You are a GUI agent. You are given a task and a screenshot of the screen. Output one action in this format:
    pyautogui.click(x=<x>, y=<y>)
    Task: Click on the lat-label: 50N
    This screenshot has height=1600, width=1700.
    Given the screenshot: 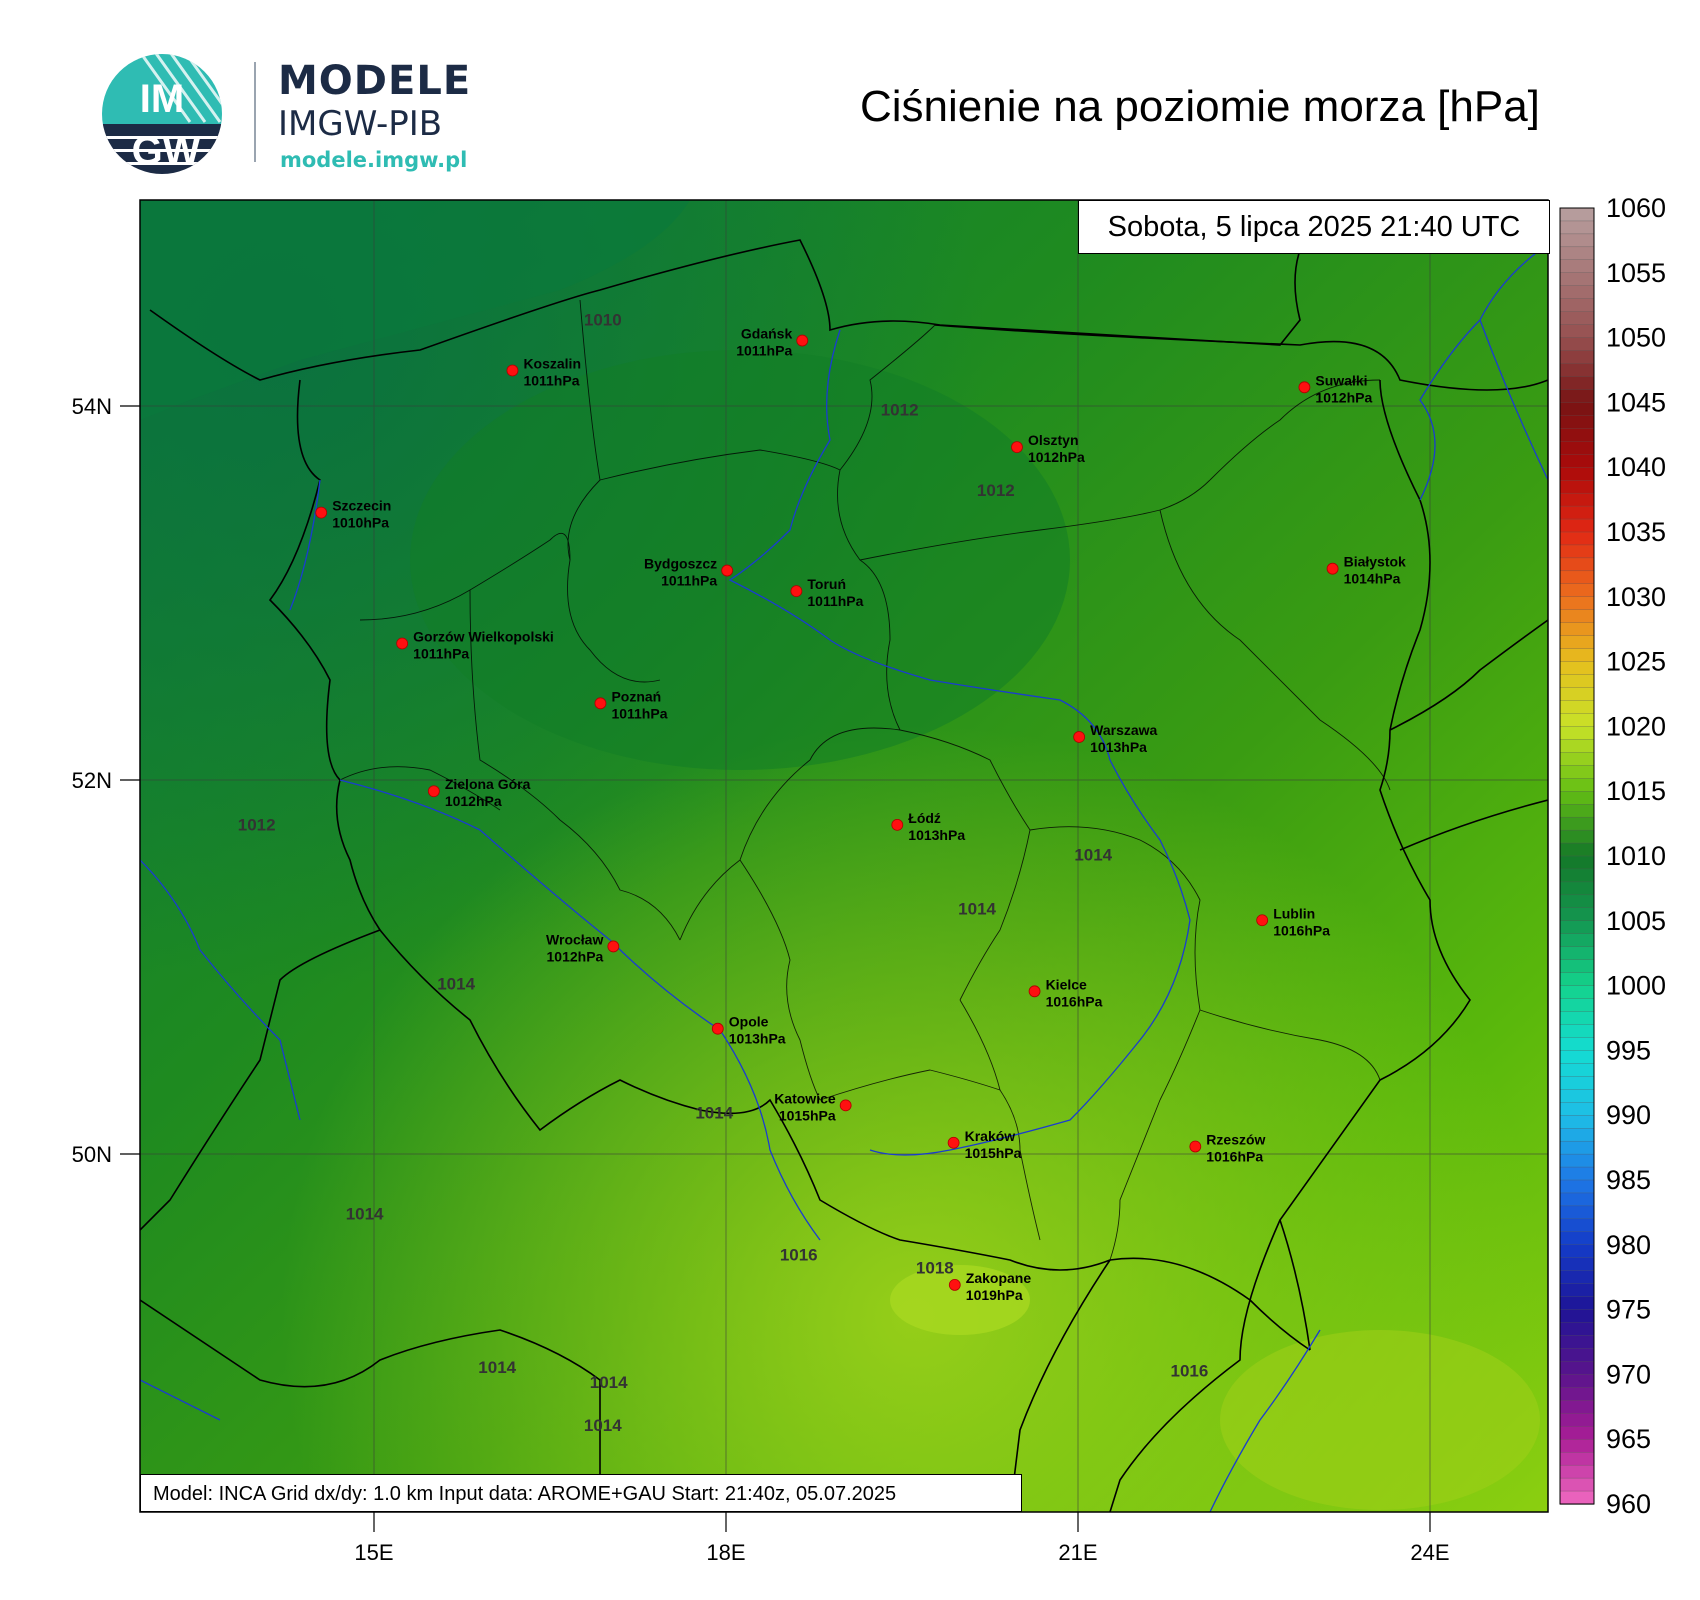 What is the action you would take?
    pyautogui.click(x=92, y=1154)
    